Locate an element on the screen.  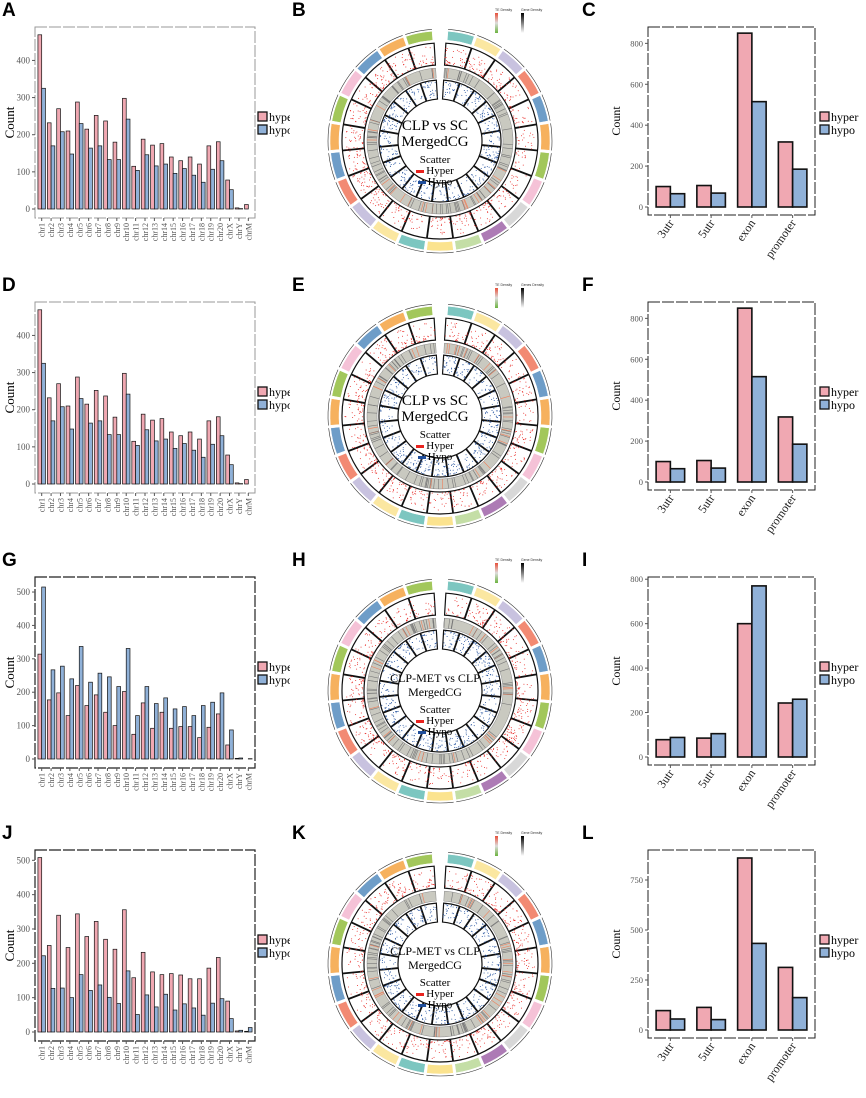
legend-swatch-hyper is located at coordinates (262, 116).